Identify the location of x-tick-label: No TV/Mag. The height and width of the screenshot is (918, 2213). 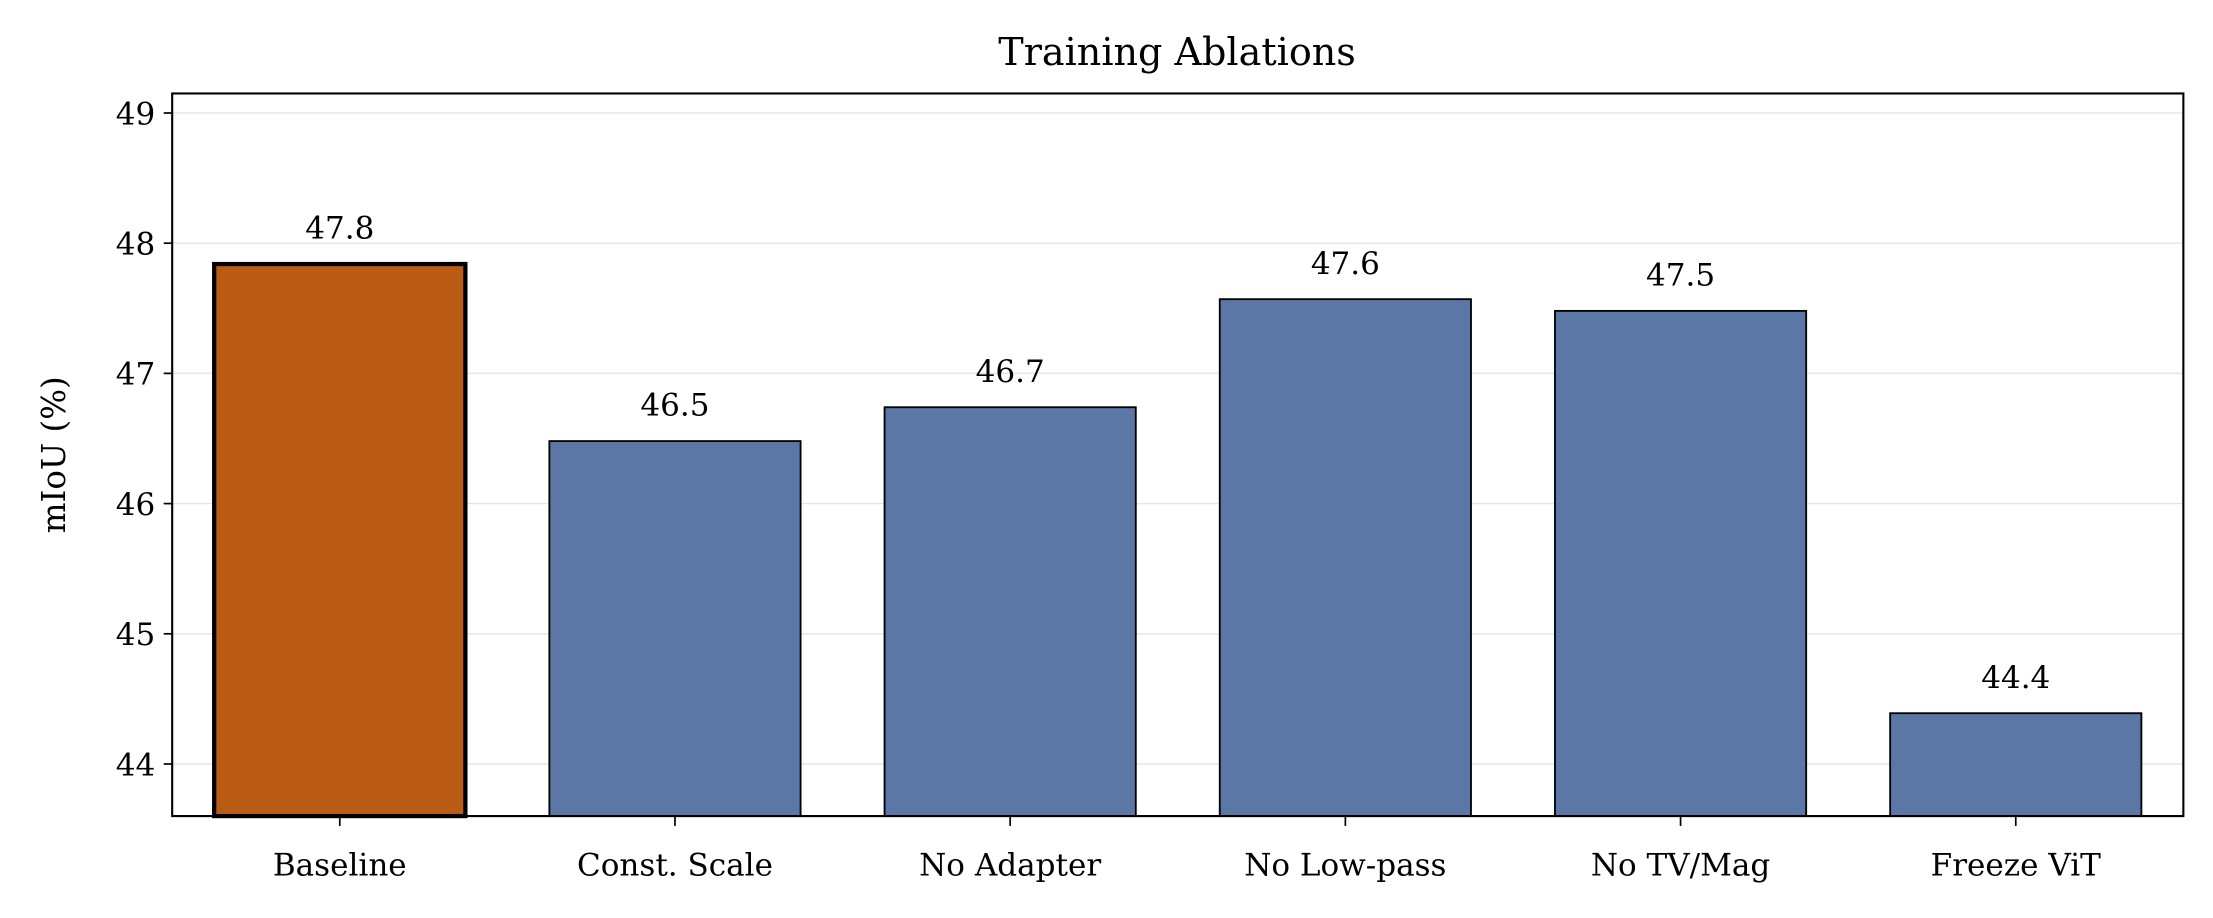
(1680, 865).